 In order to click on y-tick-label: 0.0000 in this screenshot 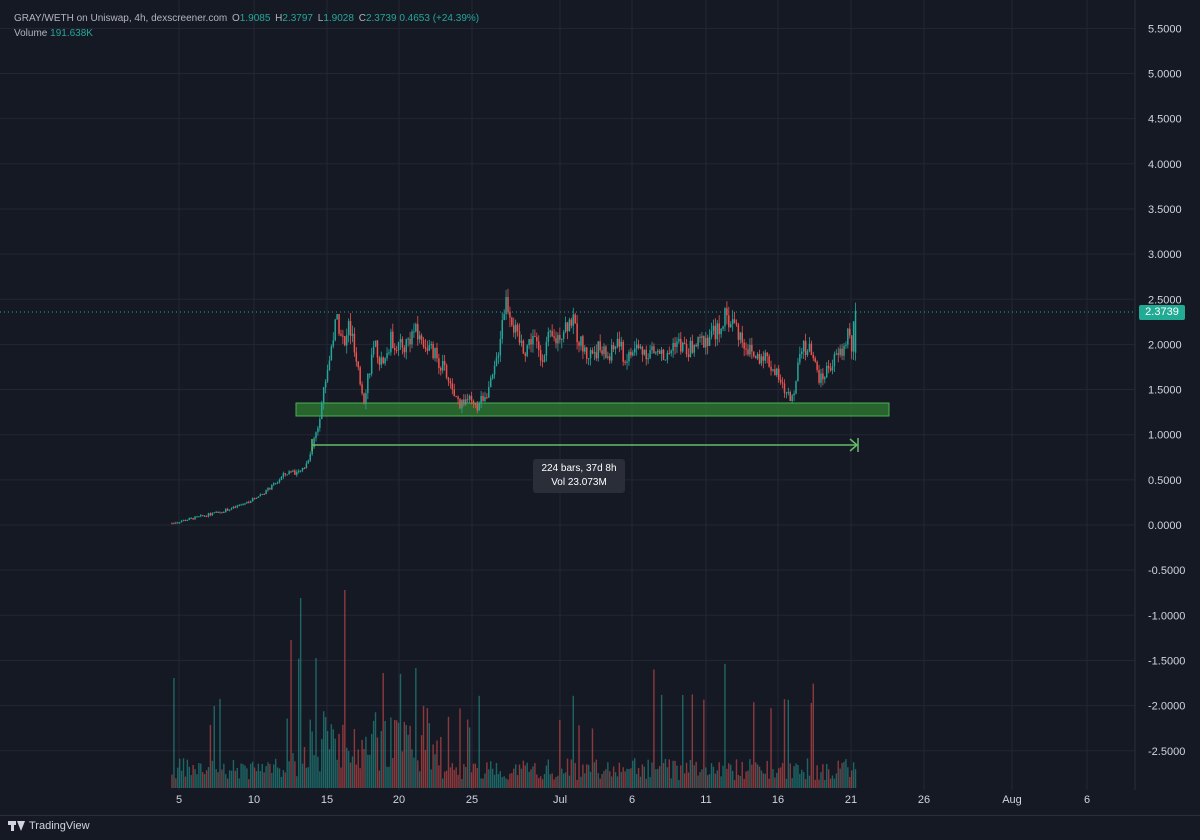, I will do `click(1165, 526)`.